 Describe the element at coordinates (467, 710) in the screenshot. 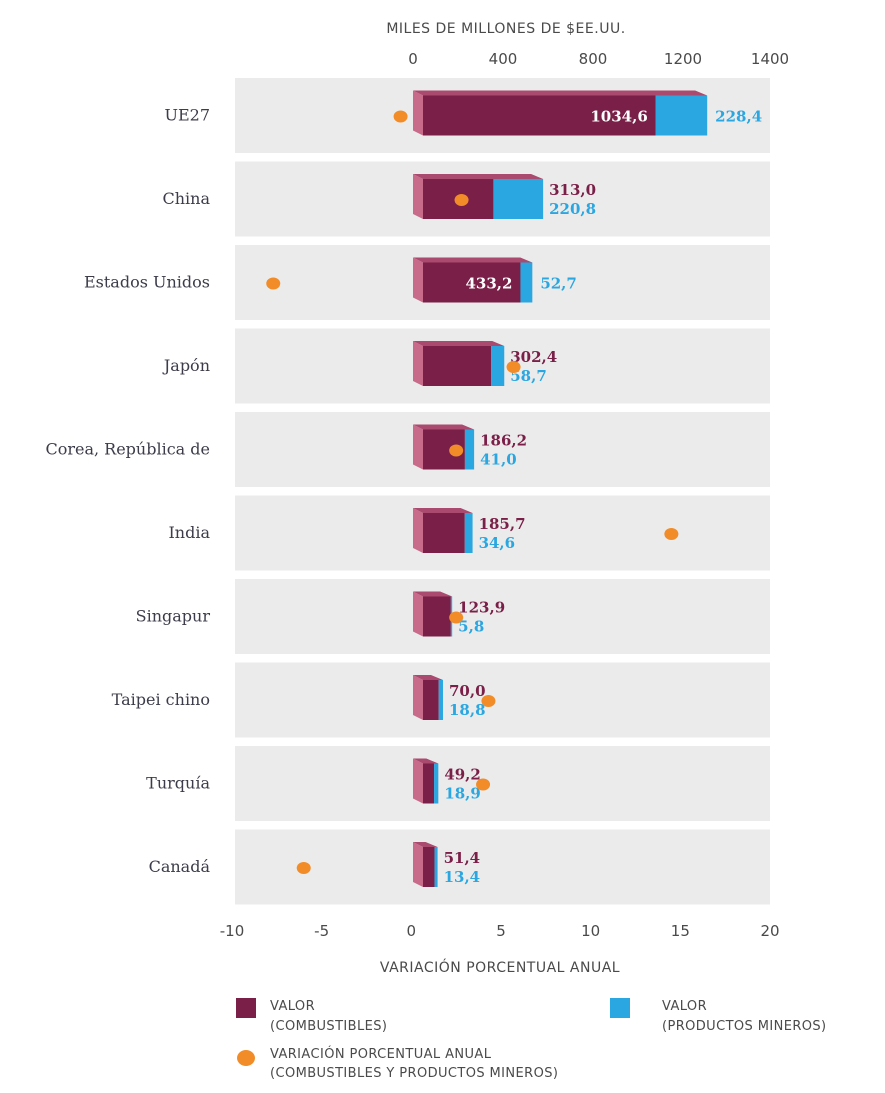

I see `data-label-mineral: 18,8` at that location.